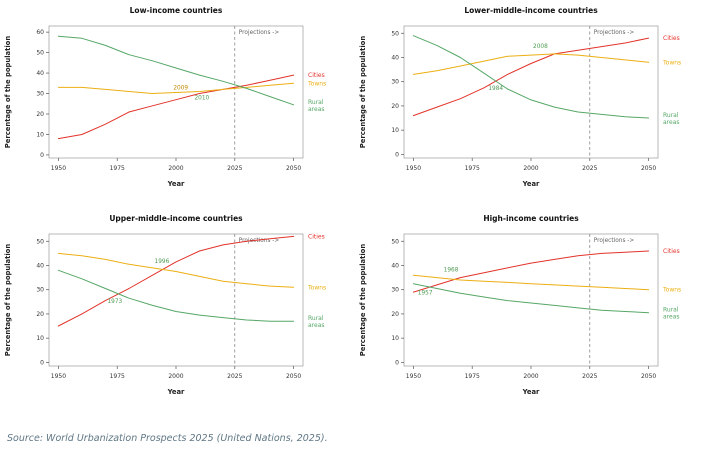 The width and height of the screenshot is (711, 449). Describe the element at coordinates (201, 99) in the screenshot. I see `crossing-year-annotation: 2010` at that location.